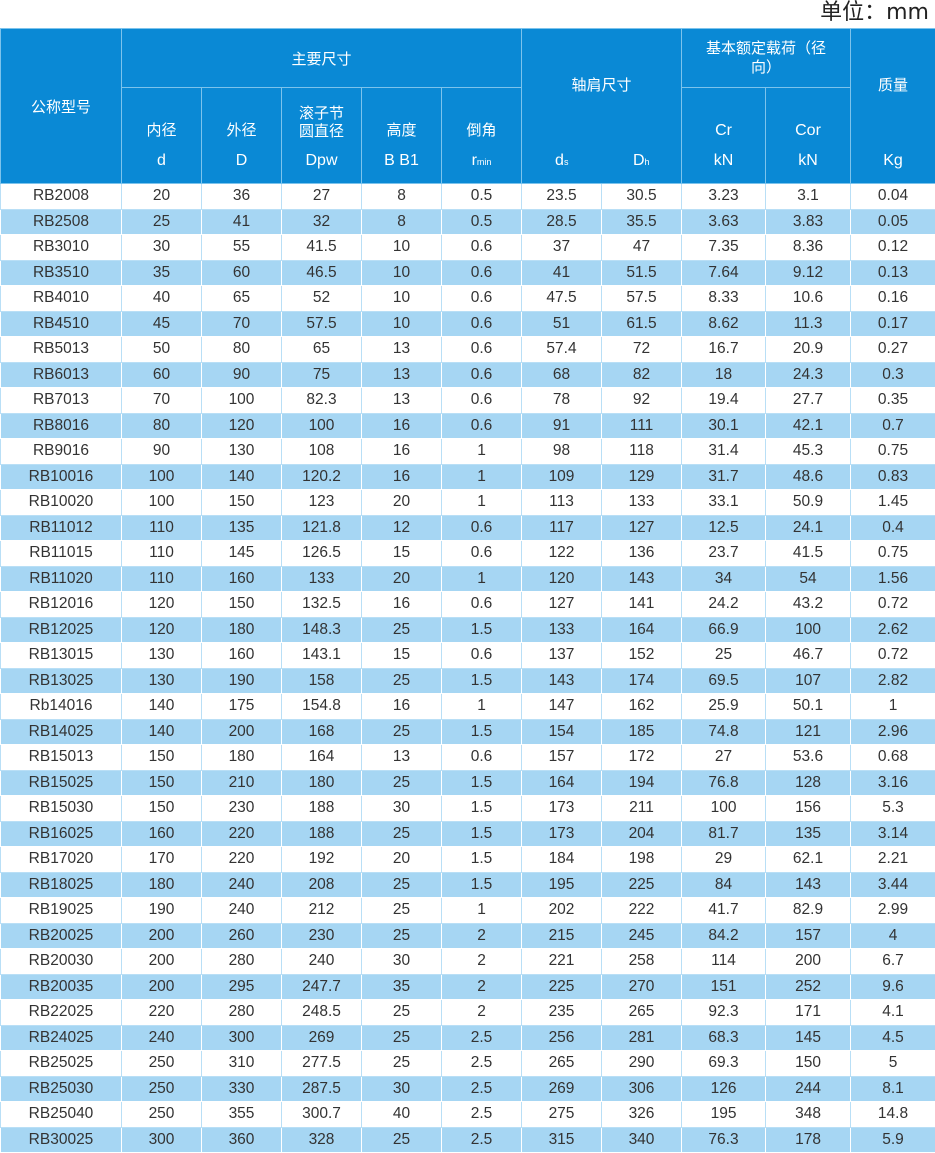 Image resolution: width=935 pixels, height=1153 pixels. I want to click on header-r: rmin, so click(482, 162).